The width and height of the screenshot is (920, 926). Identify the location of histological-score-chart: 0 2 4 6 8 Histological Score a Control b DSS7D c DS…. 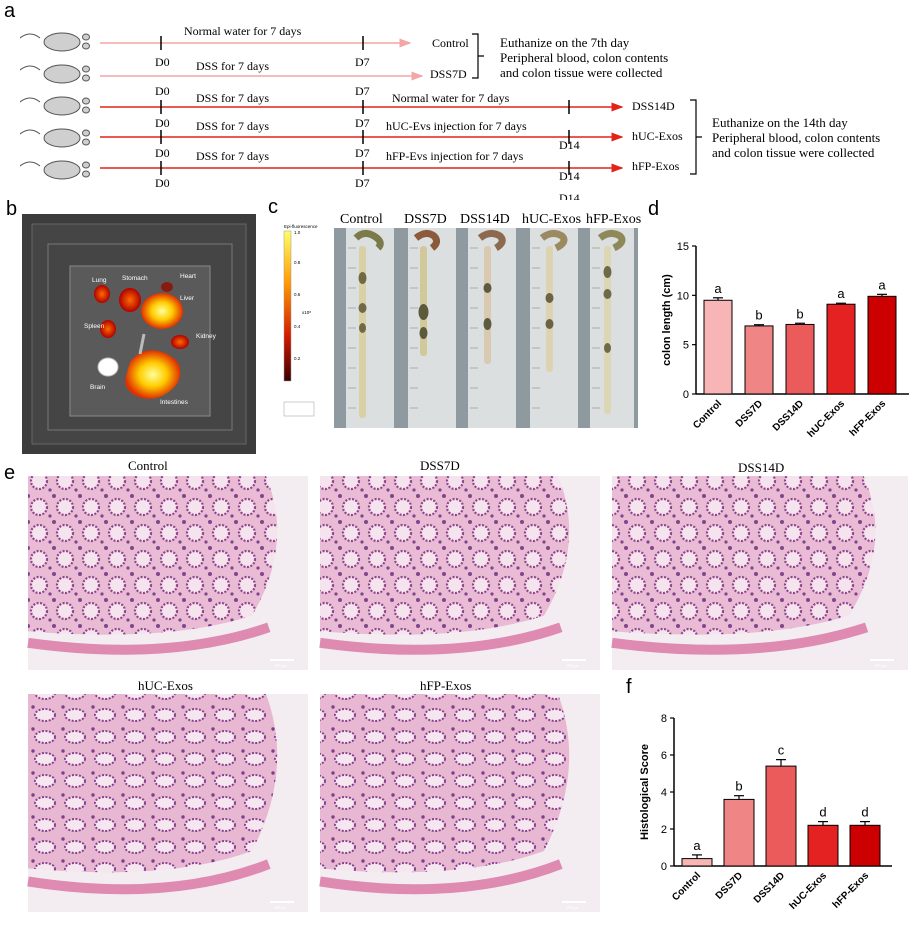
(765, 812).